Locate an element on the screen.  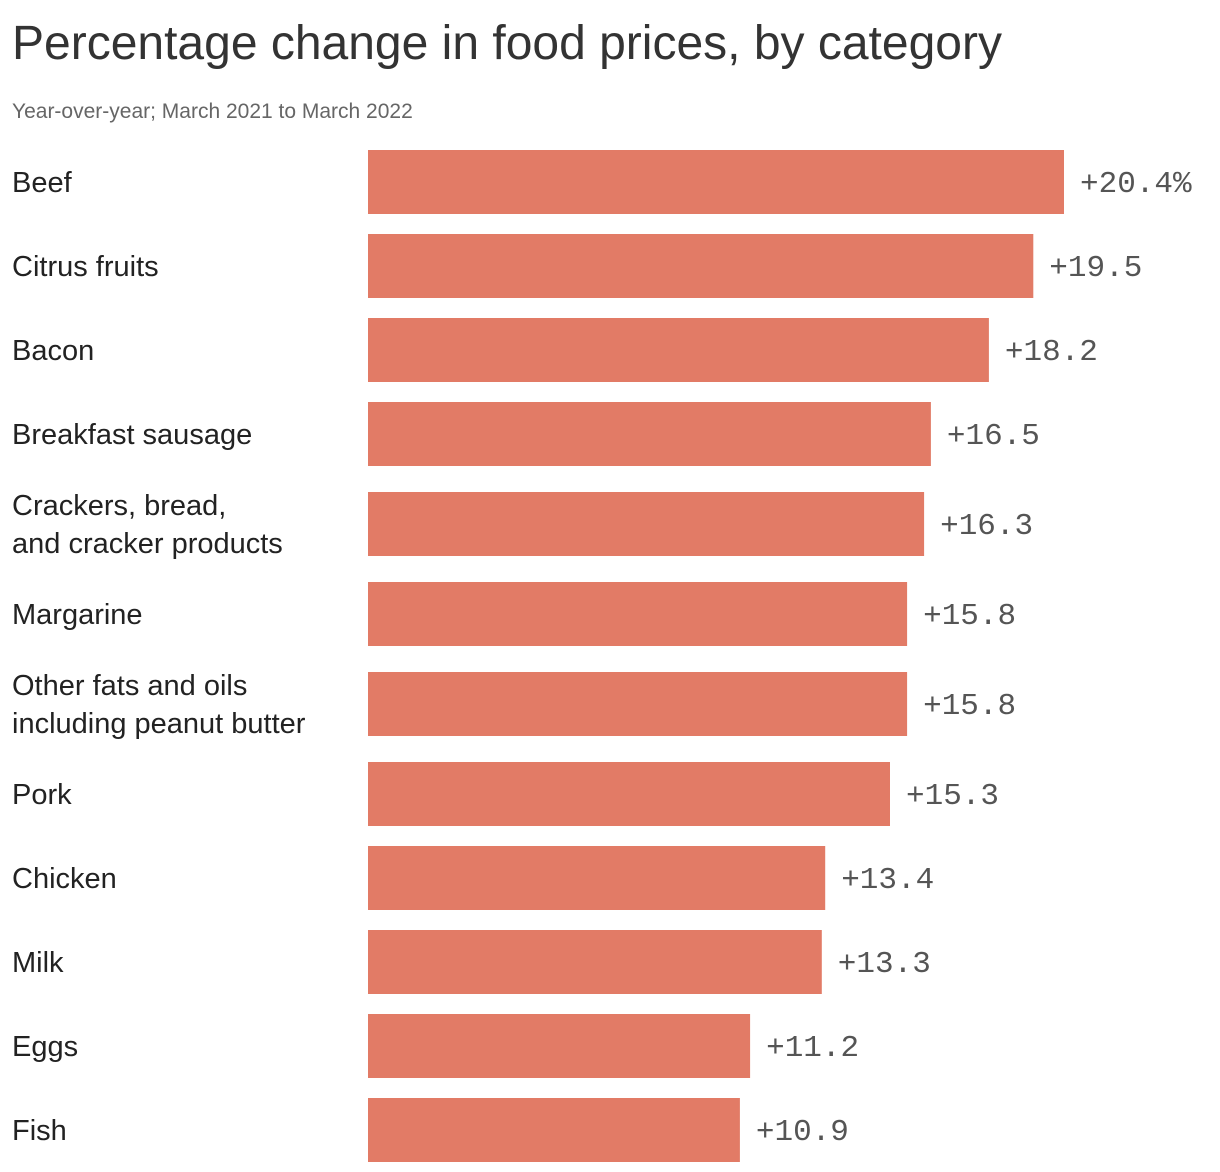
category-label-5: Margarine is located at coordinates (77, 615).